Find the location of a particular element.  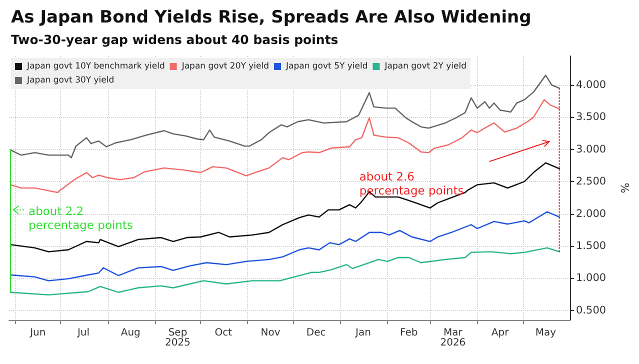

y-tick-label: 3.500 is located at coordinates (591, 117).